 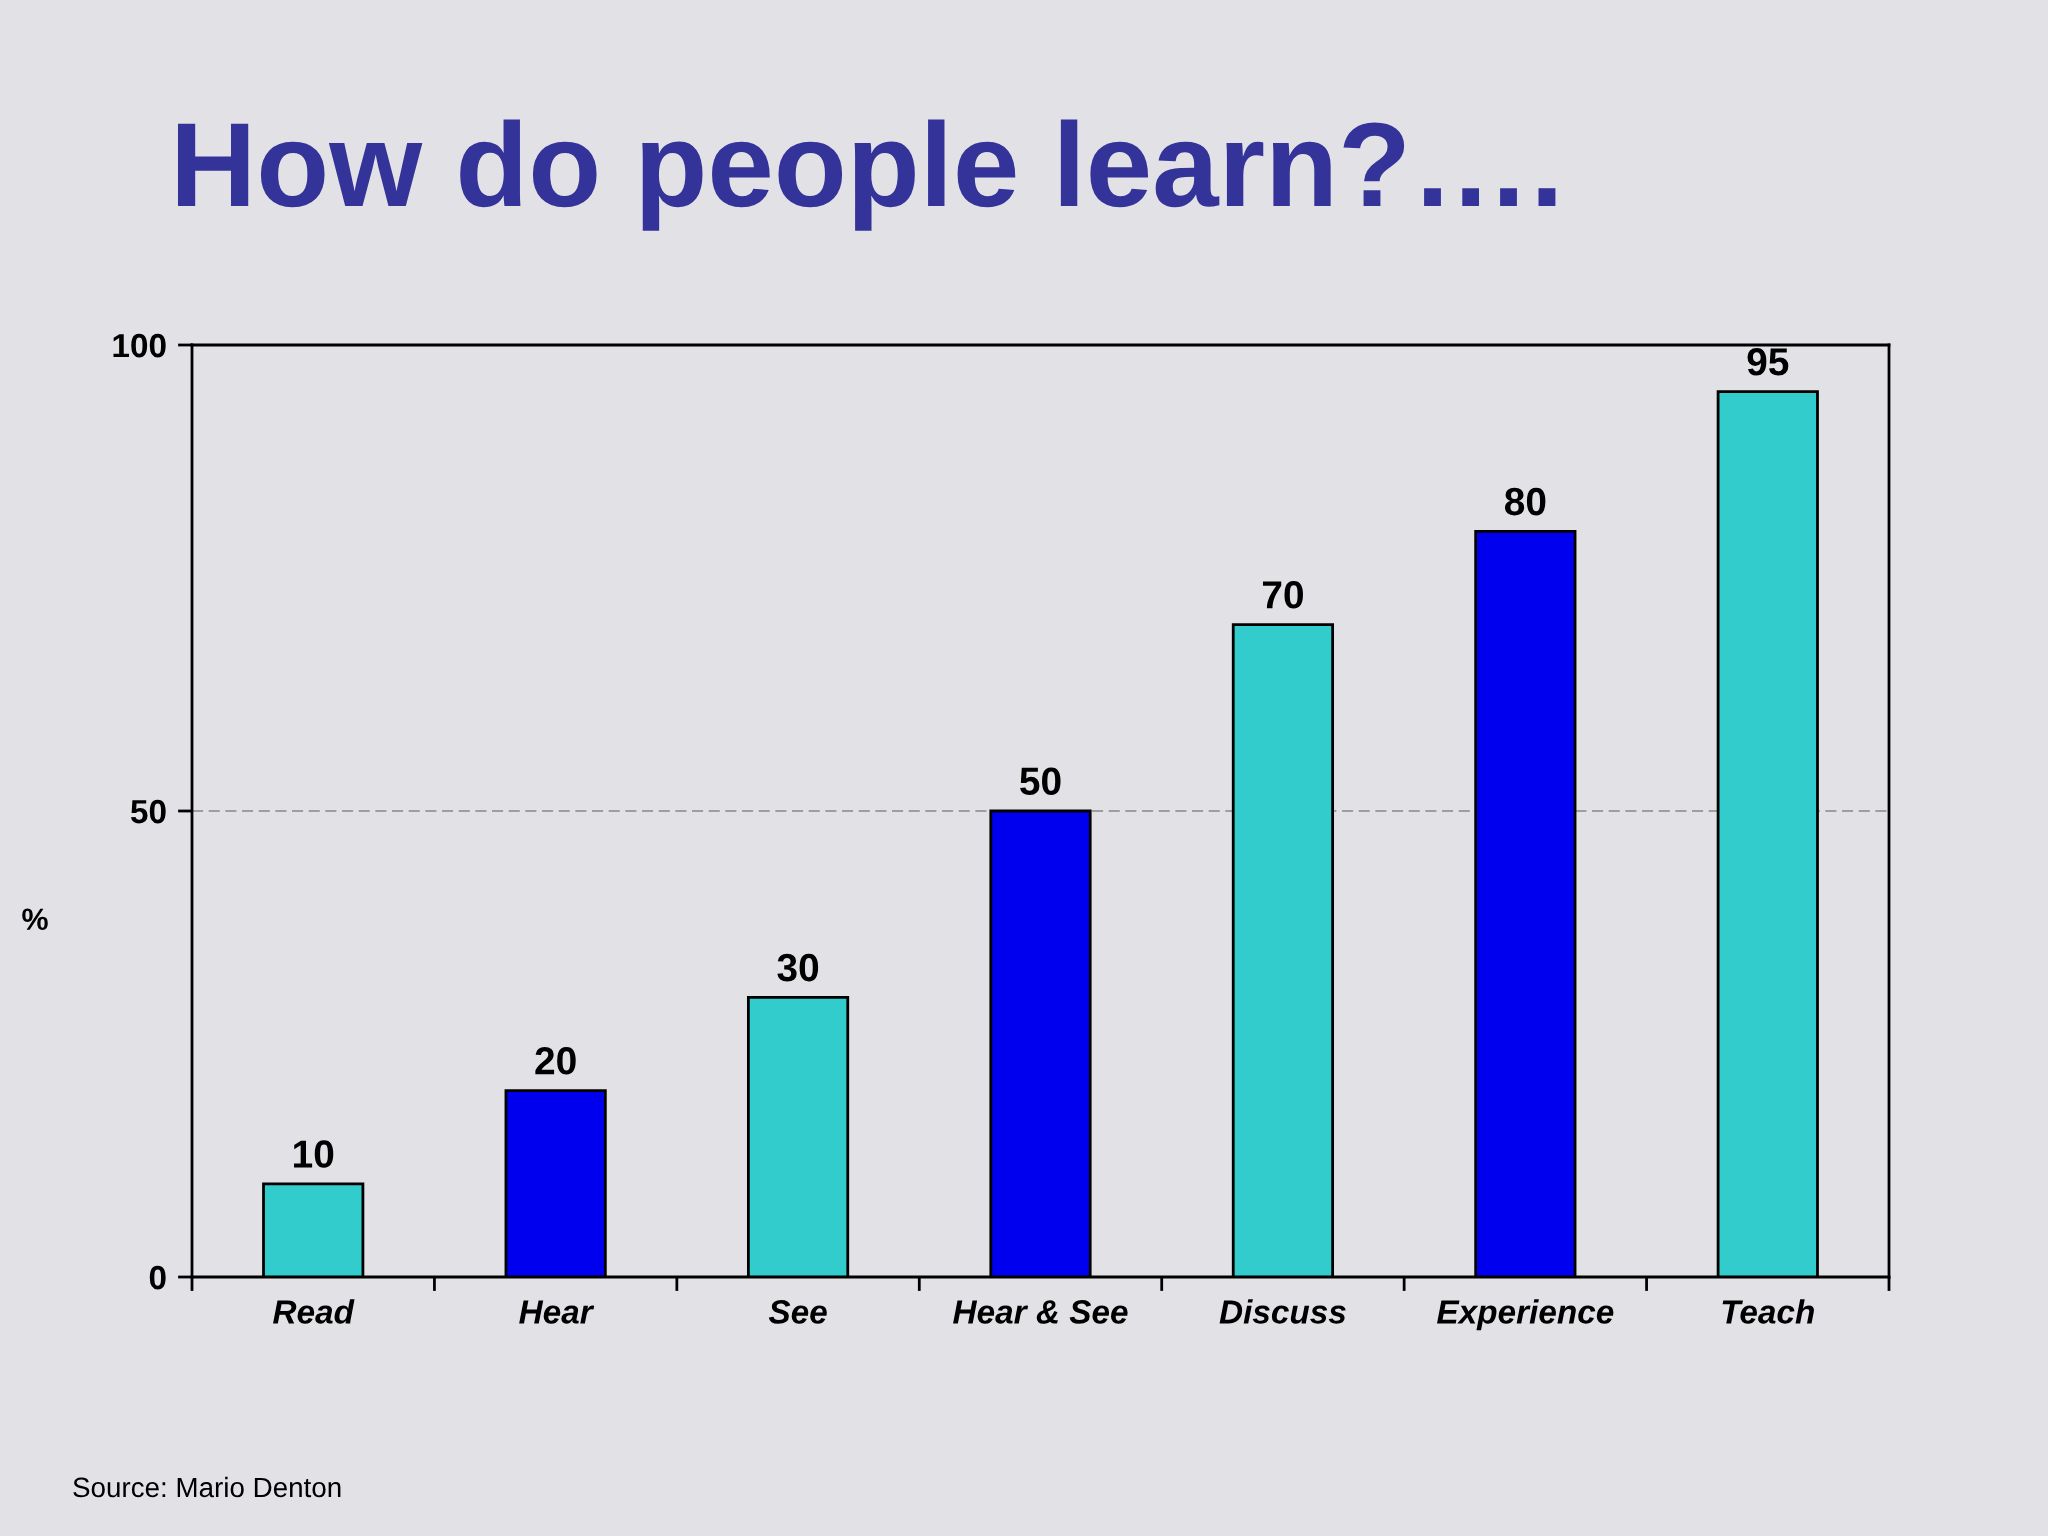 I want to click on data-label: 80, so click(x=1525, y=501).